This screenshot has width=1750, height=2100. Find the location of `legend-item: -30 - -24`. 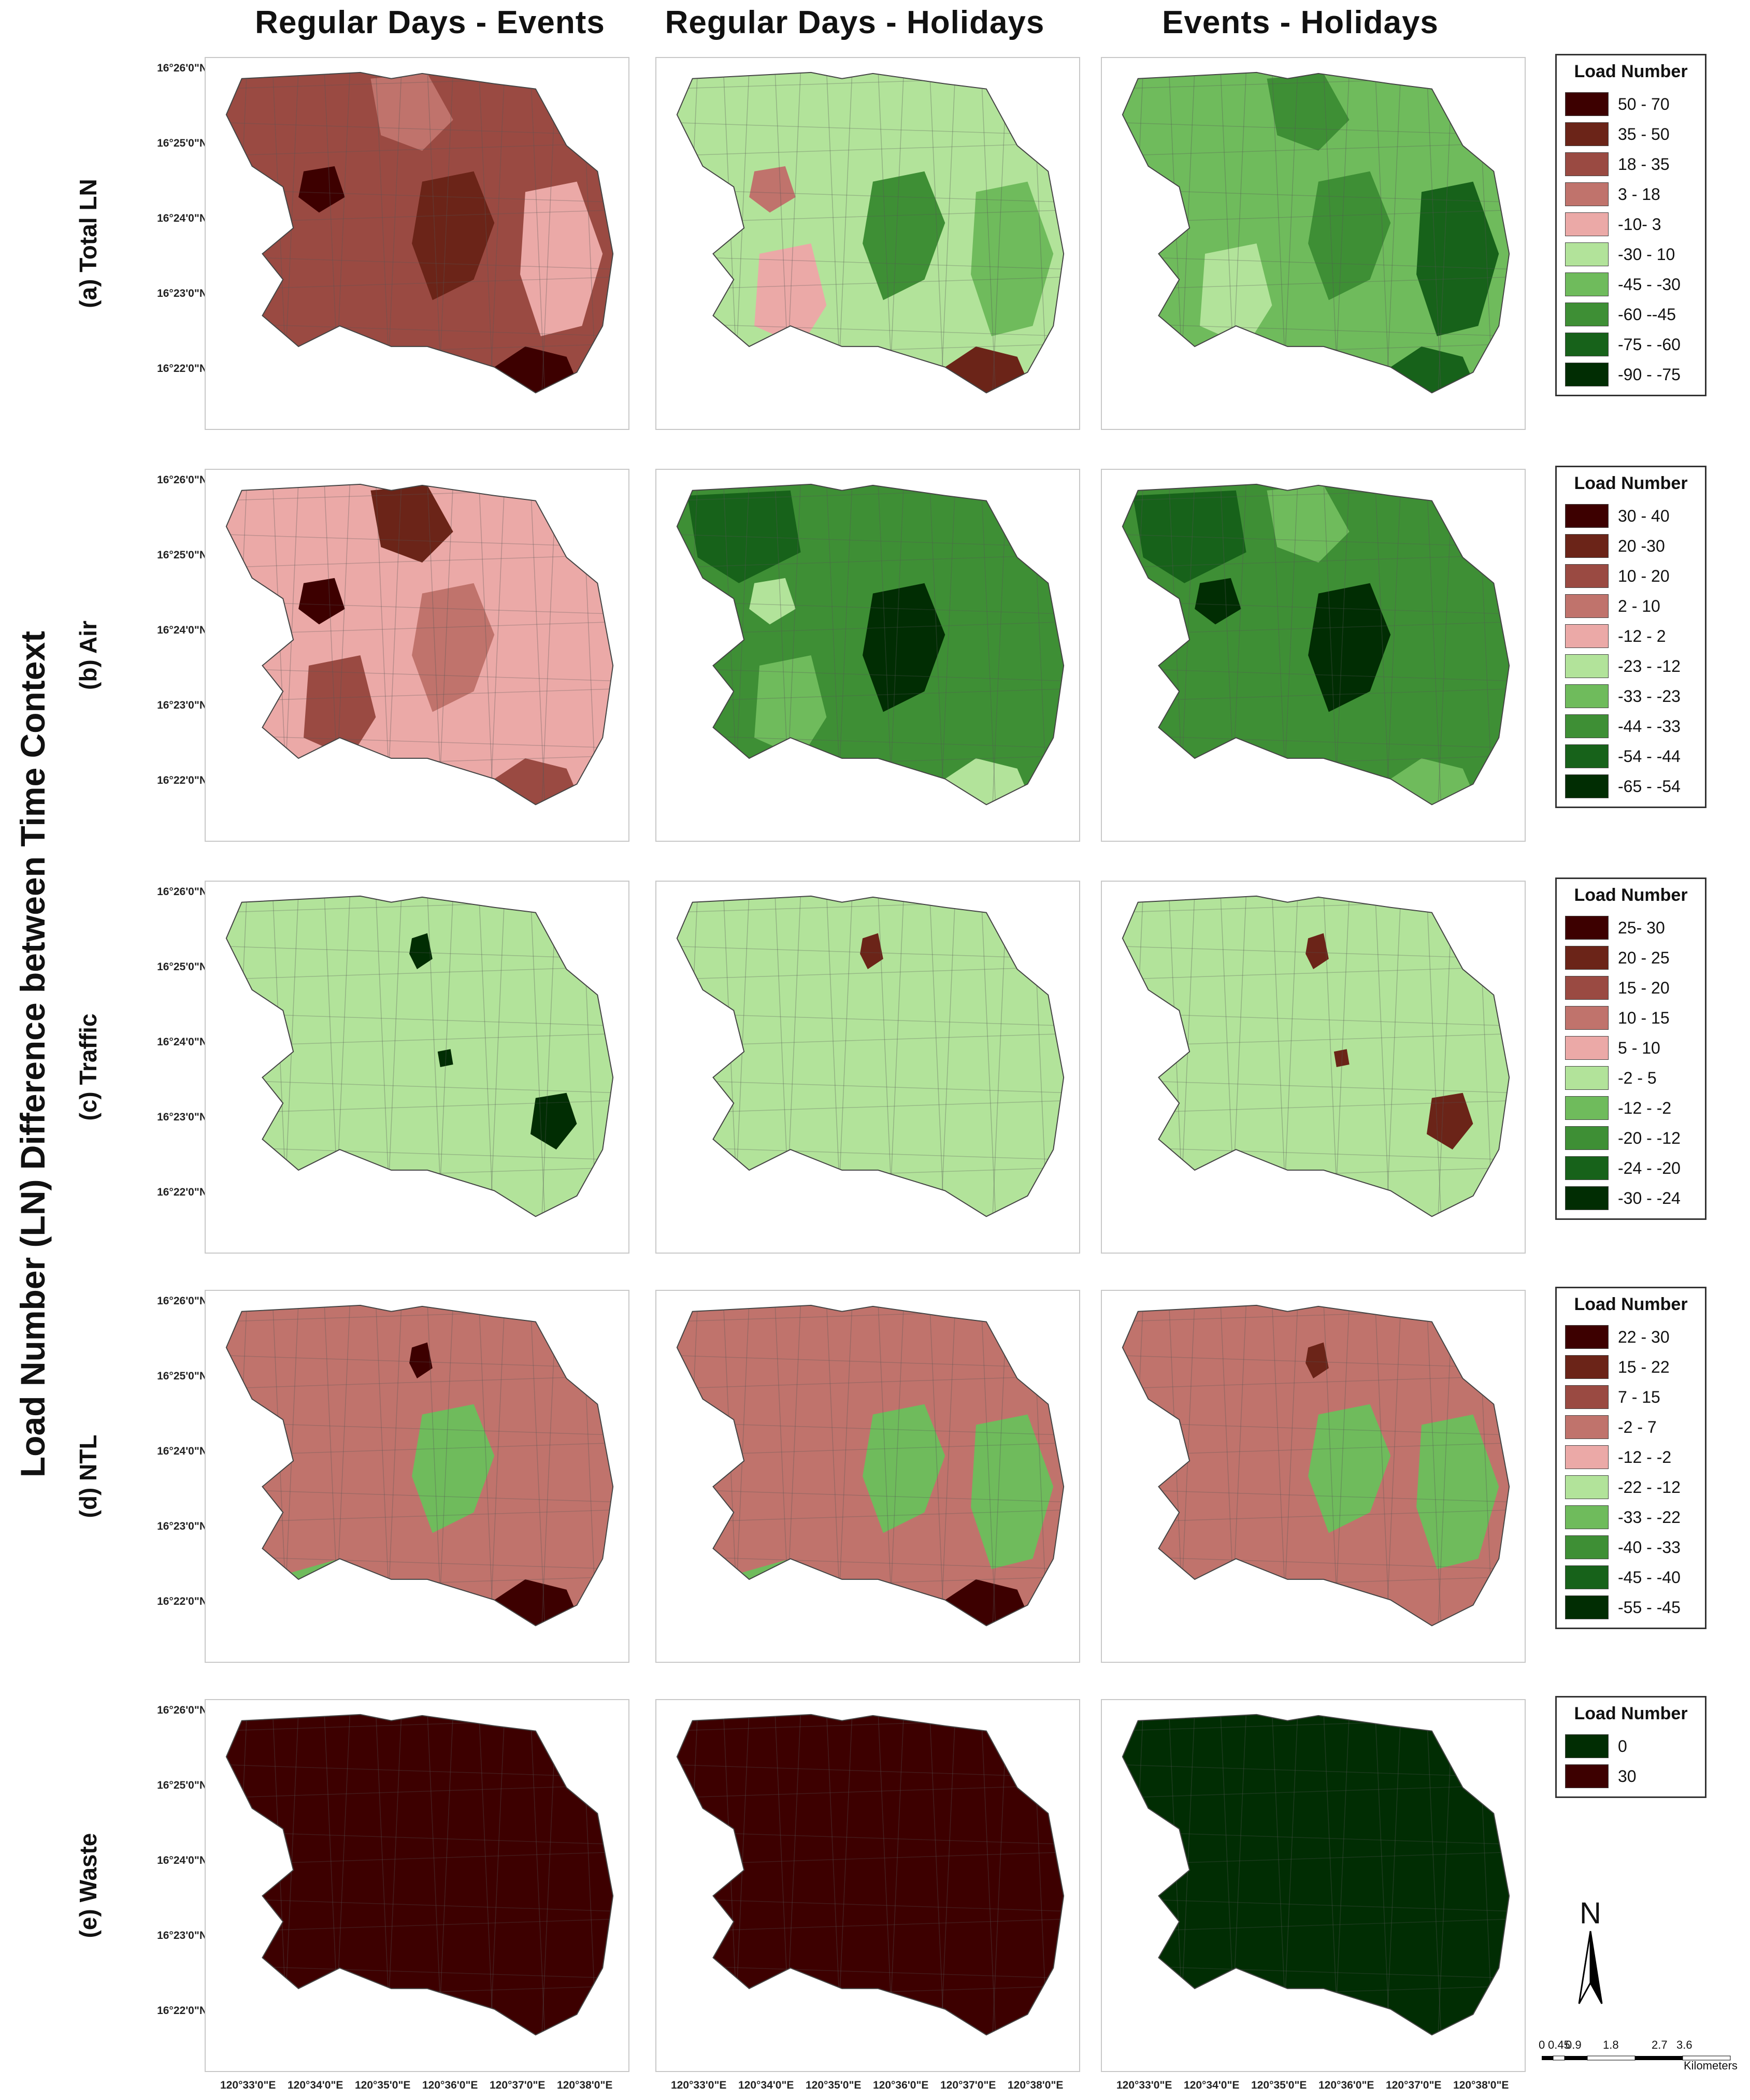

legend-item: -30 - -24 is located at coordinates (1631, 1198).